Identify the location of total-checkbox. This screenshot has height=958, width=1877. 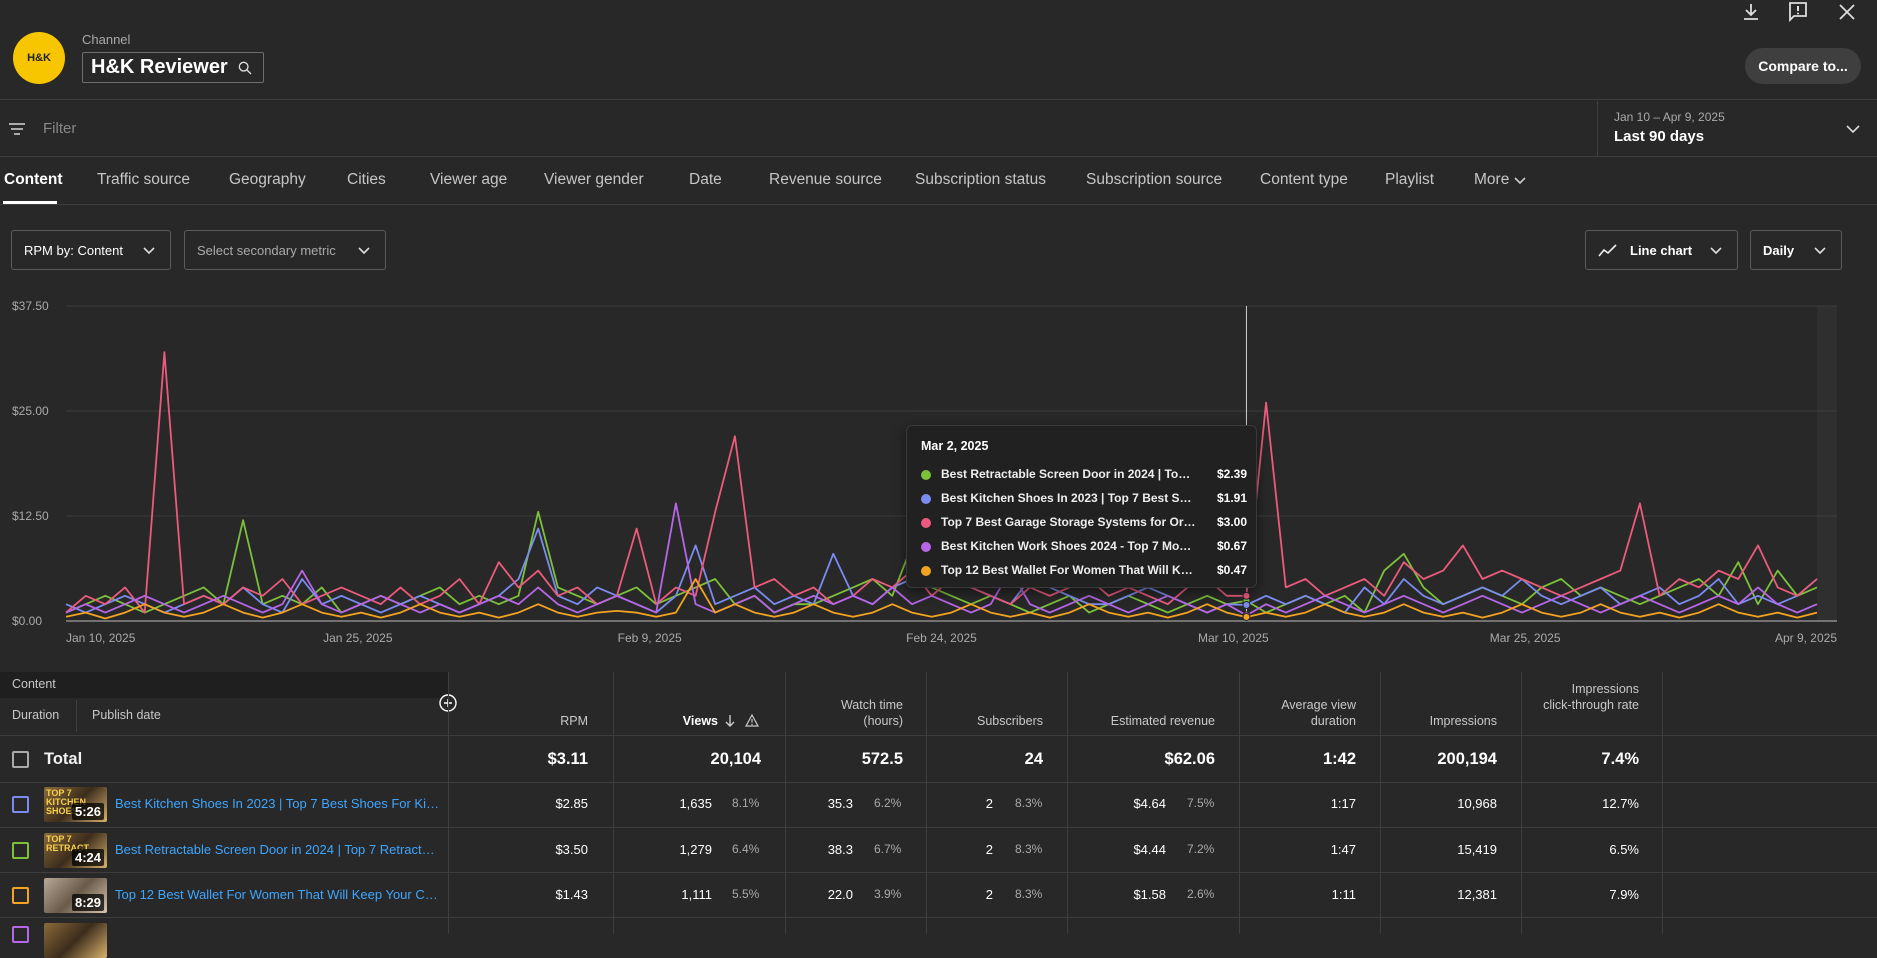
(20, 759).